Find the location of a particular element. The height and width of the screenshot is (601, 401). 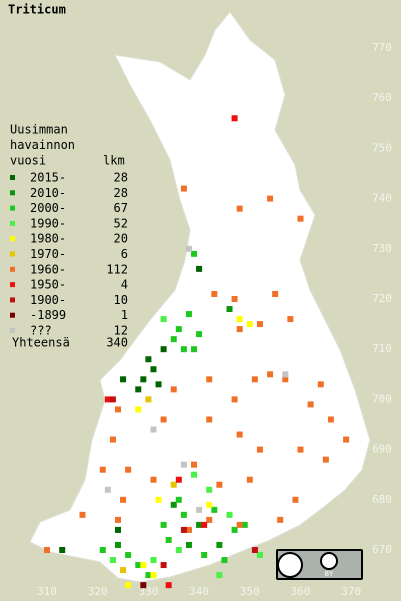

legend-count-header: lkm is located at coordinates (114, 161).